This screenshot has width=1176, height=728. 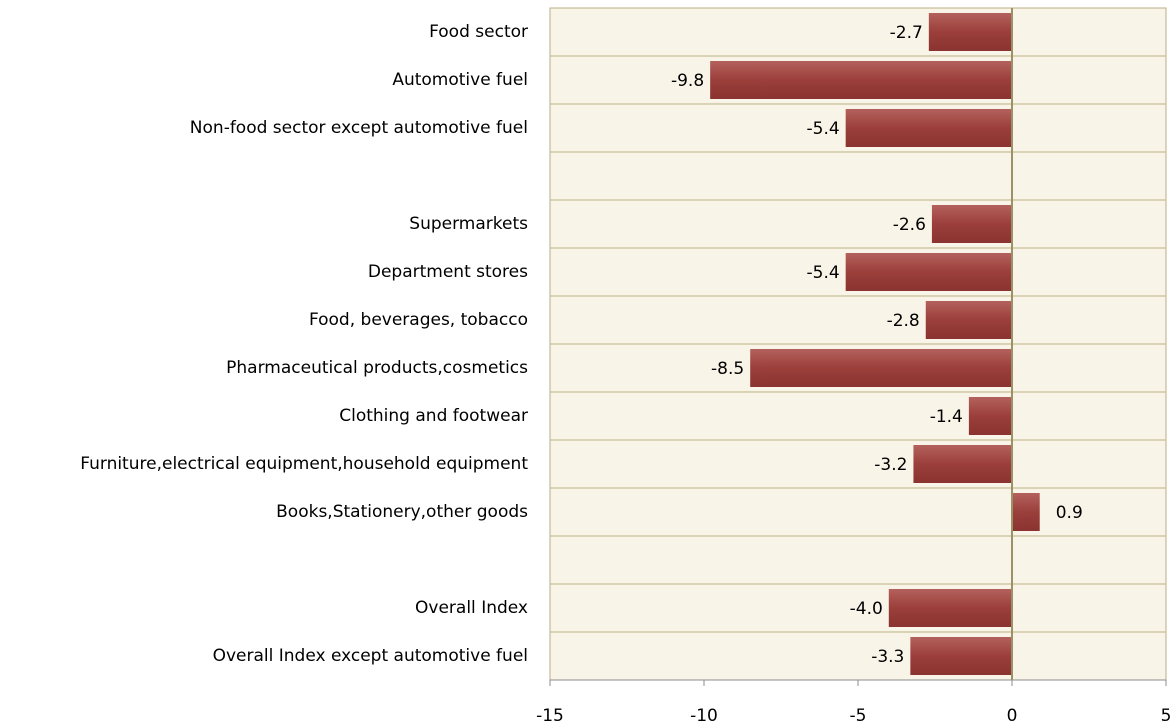 What do you see at coordinates (418, 320) in the screenshot?
I see `y-tick-label: Food, beverages, tobacco` at bounding box center [418, 320].